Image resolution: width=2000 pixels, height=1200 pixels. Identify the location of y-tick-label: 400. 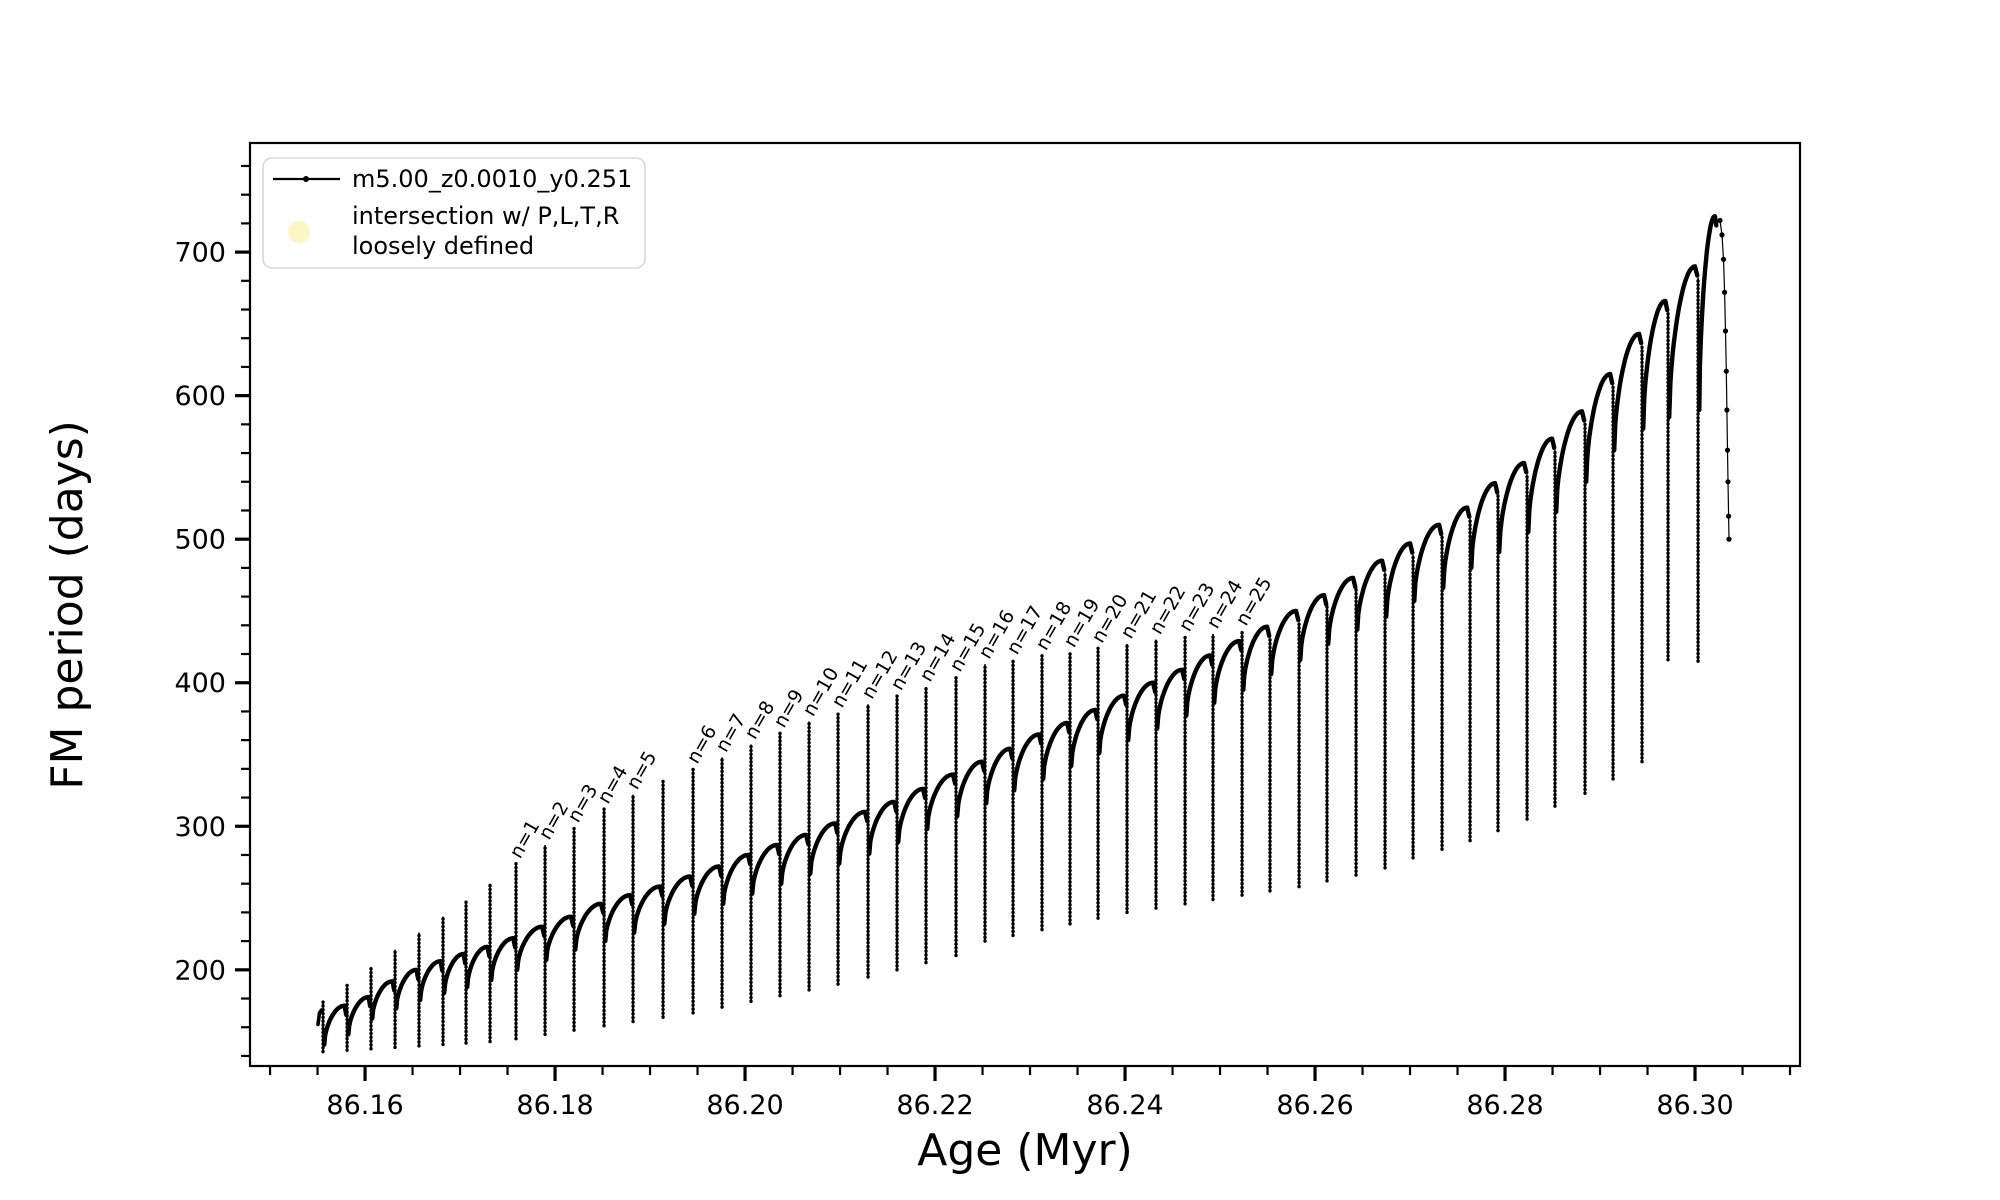
(200, 683).